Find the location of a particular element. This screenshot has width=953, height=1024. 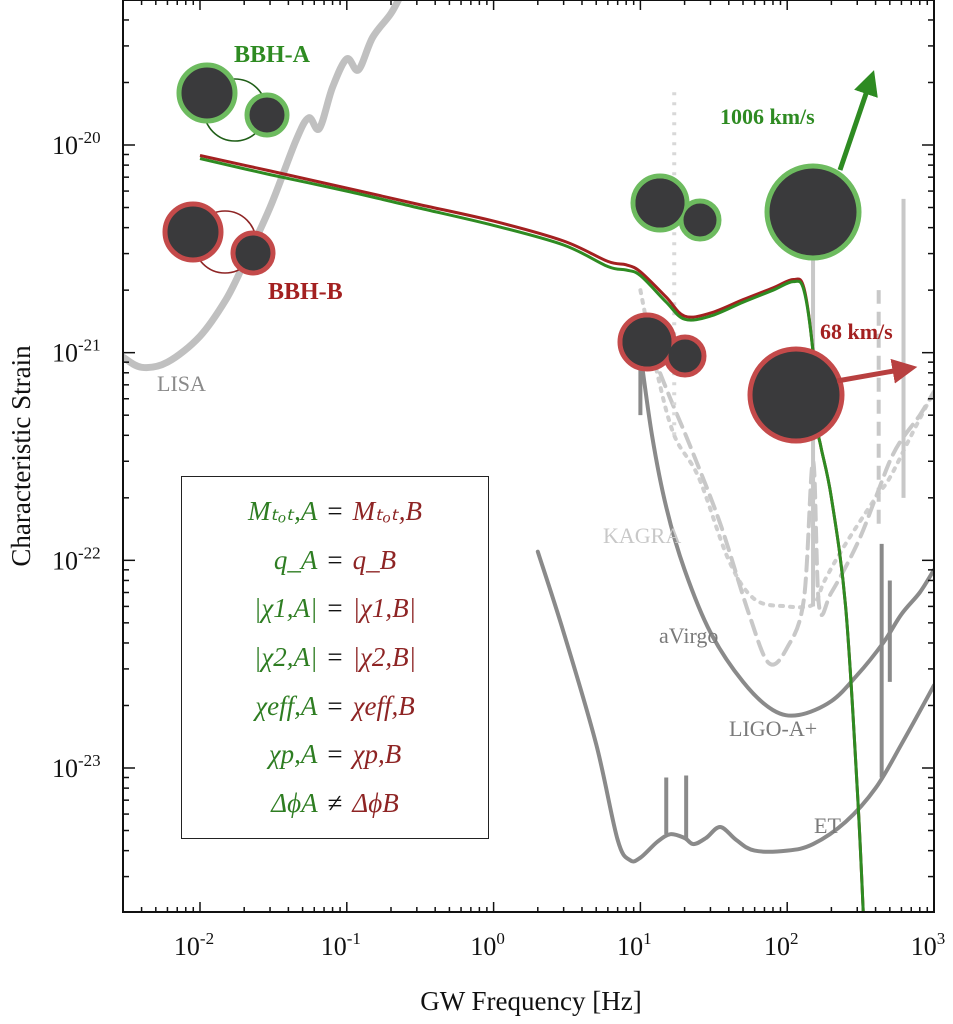

detector-curve-ligo-a- is located at coordinates (786, 534).